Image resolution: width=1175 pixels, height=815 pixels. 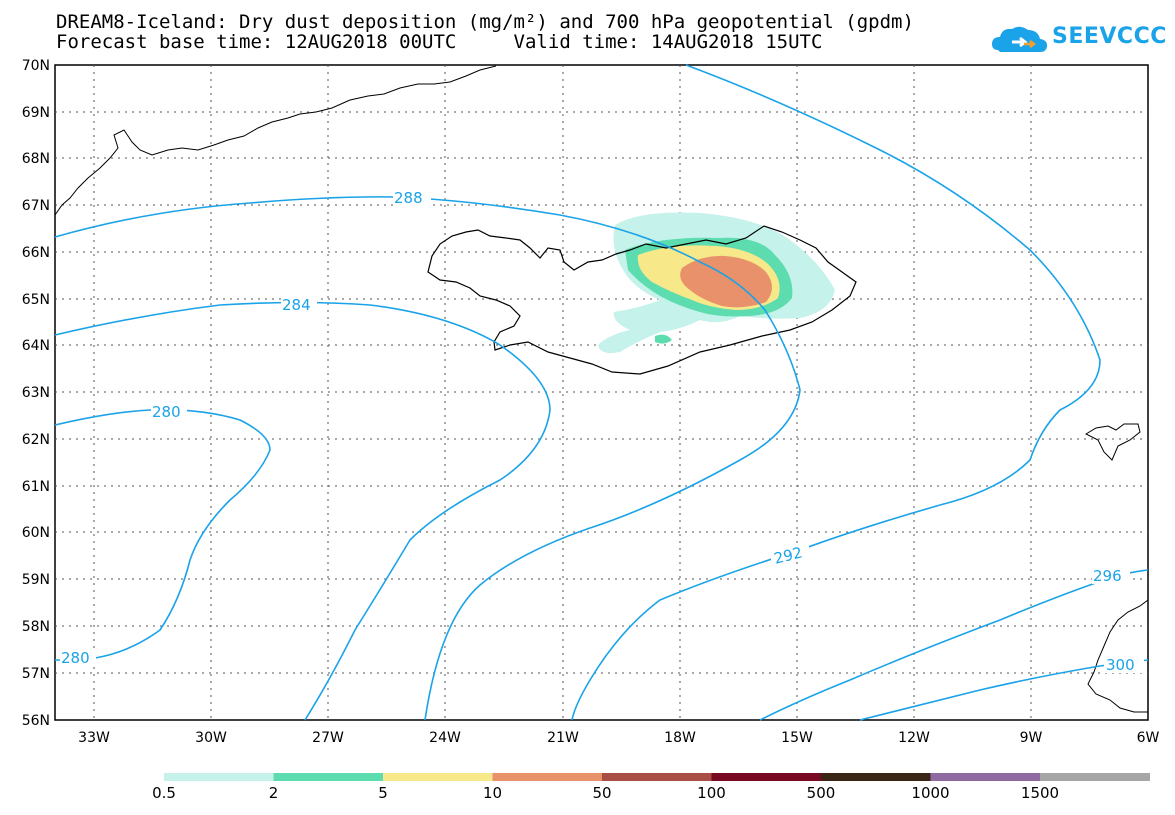 What do you see at coordinates (1031, 738) in the screenshot?
I see `lon-label: 9W` at bounding box center [1031, 738].